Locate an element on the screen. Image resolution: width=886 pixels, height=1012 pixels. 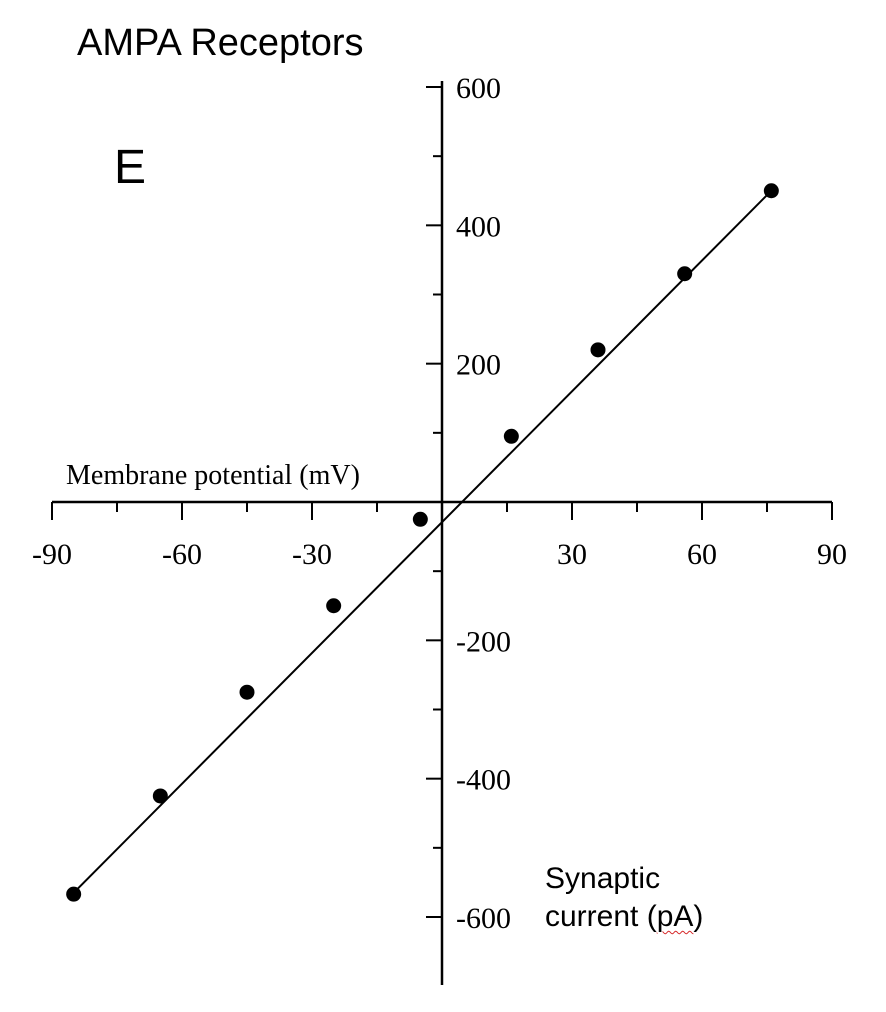
chart-title: AMPA Receptors is located at coordinates (220, 43).